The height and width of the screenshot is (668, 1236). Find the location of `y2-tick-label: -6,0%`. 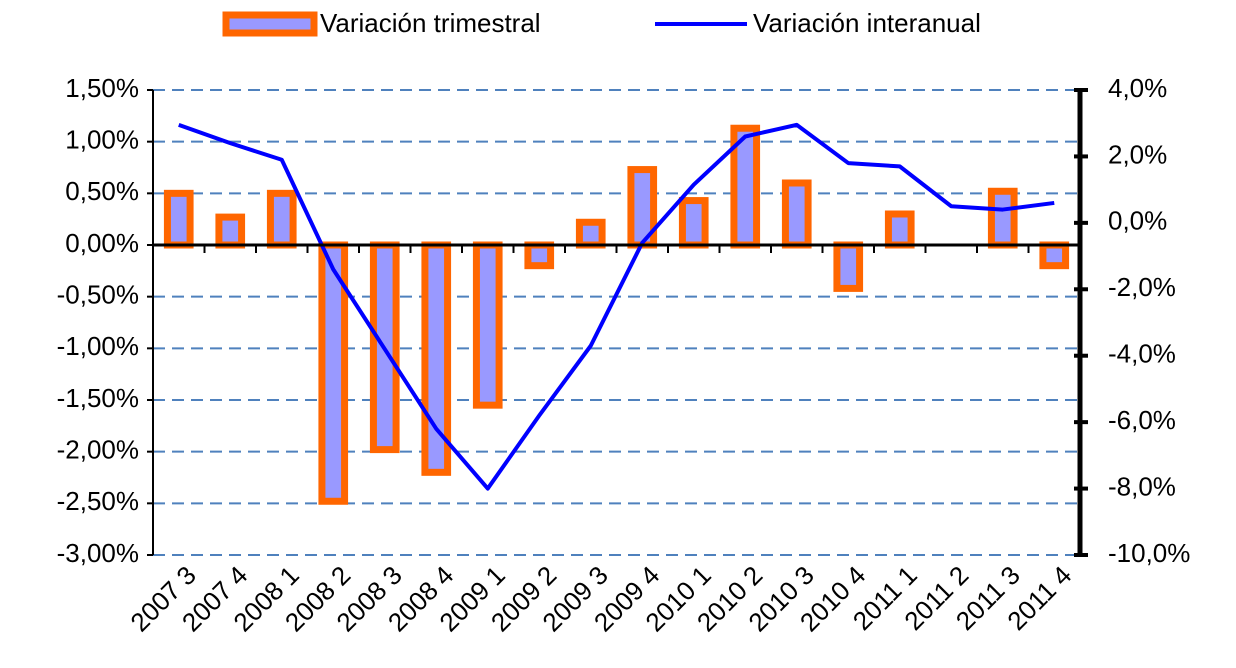

y2-tick-label: -6,0% is located at coordinates (1142, 420).